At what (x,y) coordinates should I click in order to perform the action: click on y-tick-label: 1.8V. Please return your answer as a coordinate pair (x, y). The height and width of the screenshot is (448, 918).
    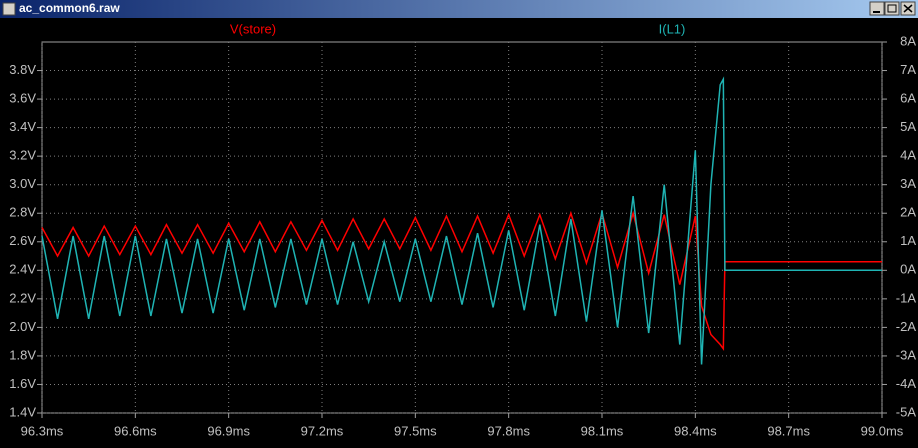
    Looking at the image, I should click on (22, 354).